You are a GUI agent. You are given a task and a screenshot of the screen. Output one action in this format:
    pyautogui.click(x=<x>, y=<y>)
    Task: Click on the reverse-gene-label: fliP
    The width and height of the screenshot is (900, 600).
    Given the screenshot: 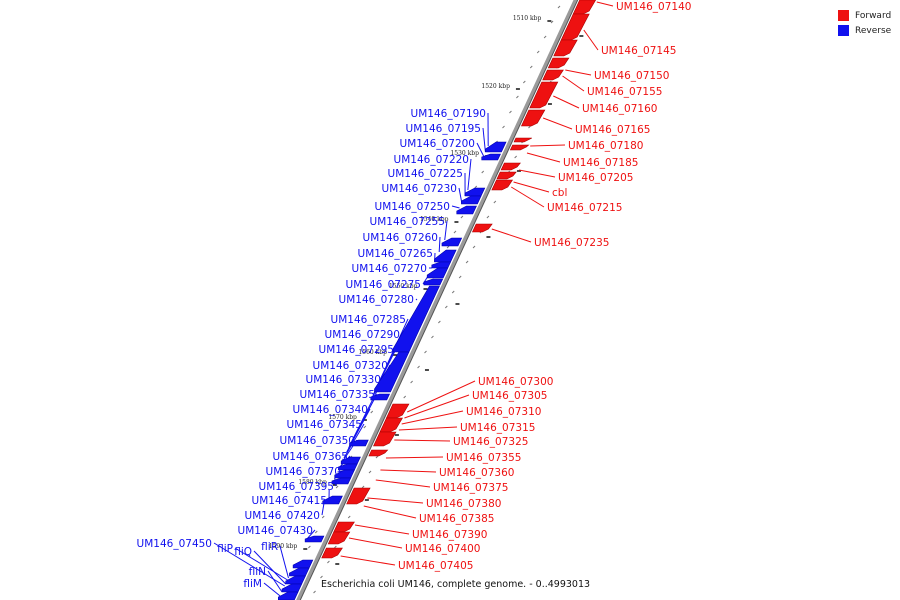 What is the action you would take?
    pyautogui.click(x=225, y=549)
    